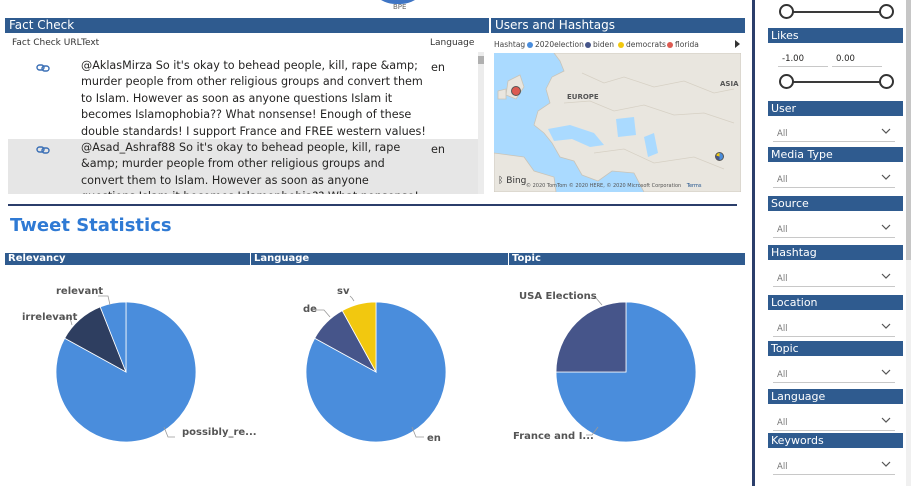  Describe the element at coordinates (719, 156) in the screenshot. I see `map-marker-cluster` at that location.